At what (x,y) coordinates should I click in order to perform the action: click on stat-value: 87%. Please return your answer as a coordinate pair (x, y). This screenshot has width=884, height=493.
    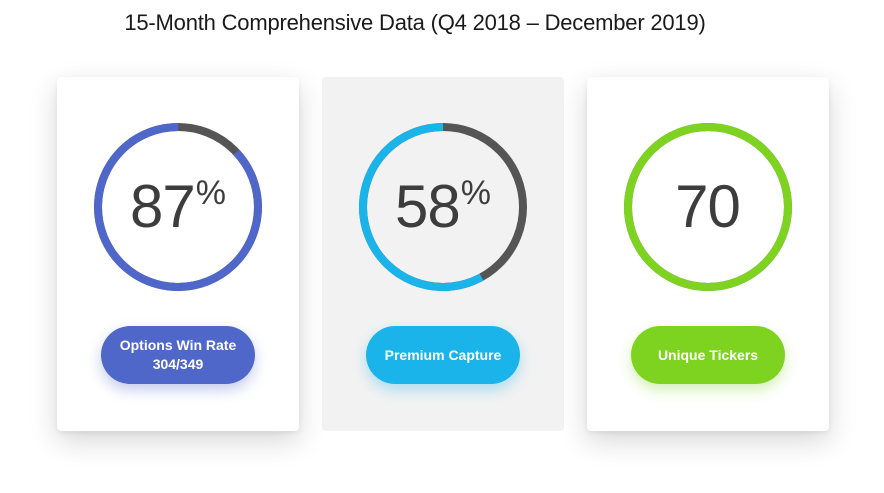
    Looking at the image, I should click on (178, 207).